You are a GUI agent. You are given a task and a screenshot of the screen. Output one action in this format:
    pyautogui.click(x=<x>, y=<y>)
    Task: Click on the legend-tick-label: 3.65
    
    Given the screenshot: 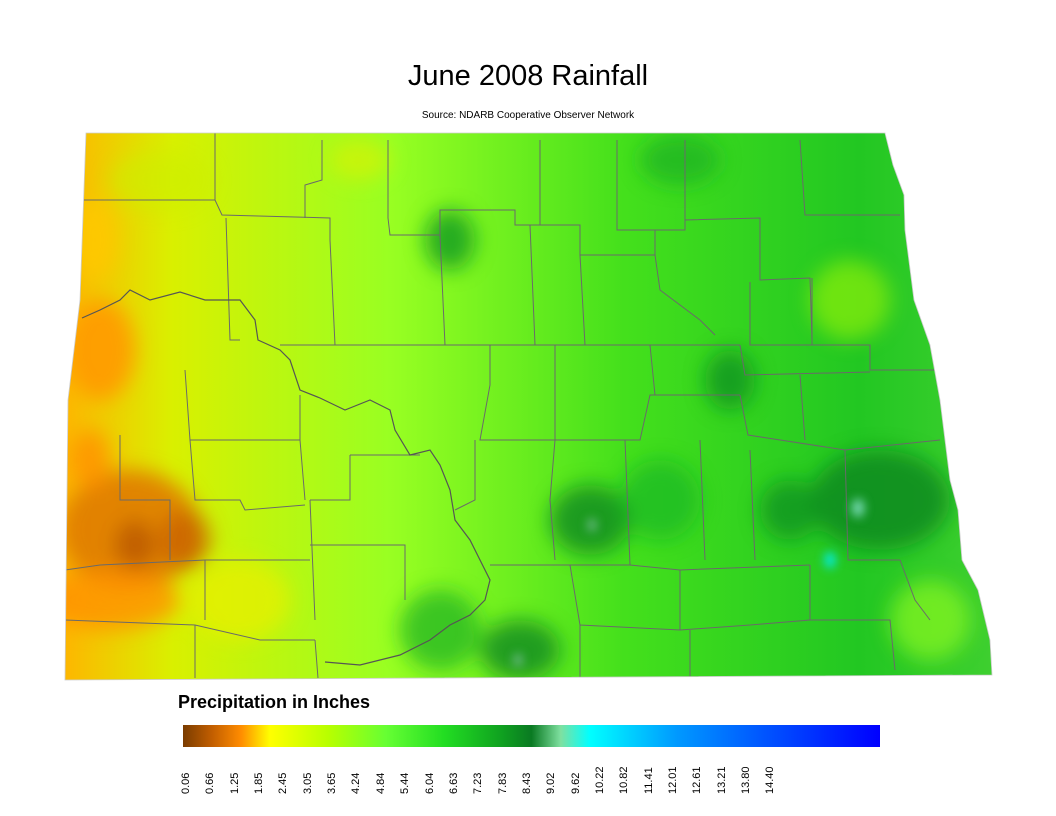 What is the action you would take?
    pyautogui.click(x=332, y=783)
    